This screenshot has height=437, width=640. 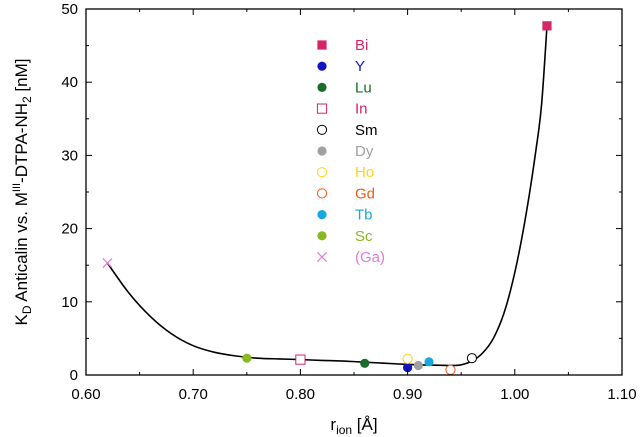 What do you see at coordinates (69, 155) in the screenshot?
I see `y-tick-label: 30` at bounding box center [69, 155].